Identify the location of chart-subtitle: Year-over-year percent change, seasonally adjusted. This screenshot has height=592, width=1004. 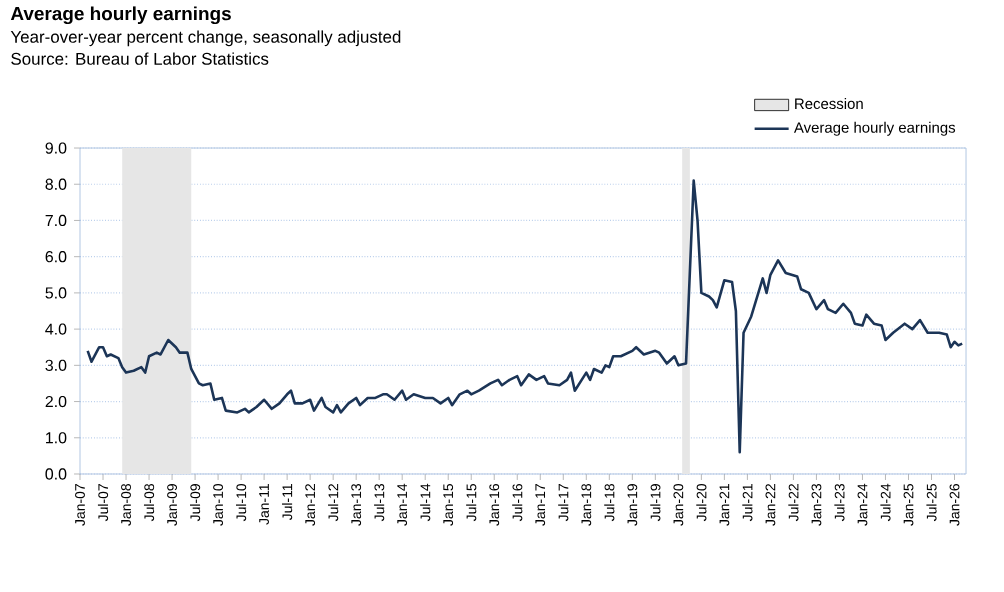
(205, 38).